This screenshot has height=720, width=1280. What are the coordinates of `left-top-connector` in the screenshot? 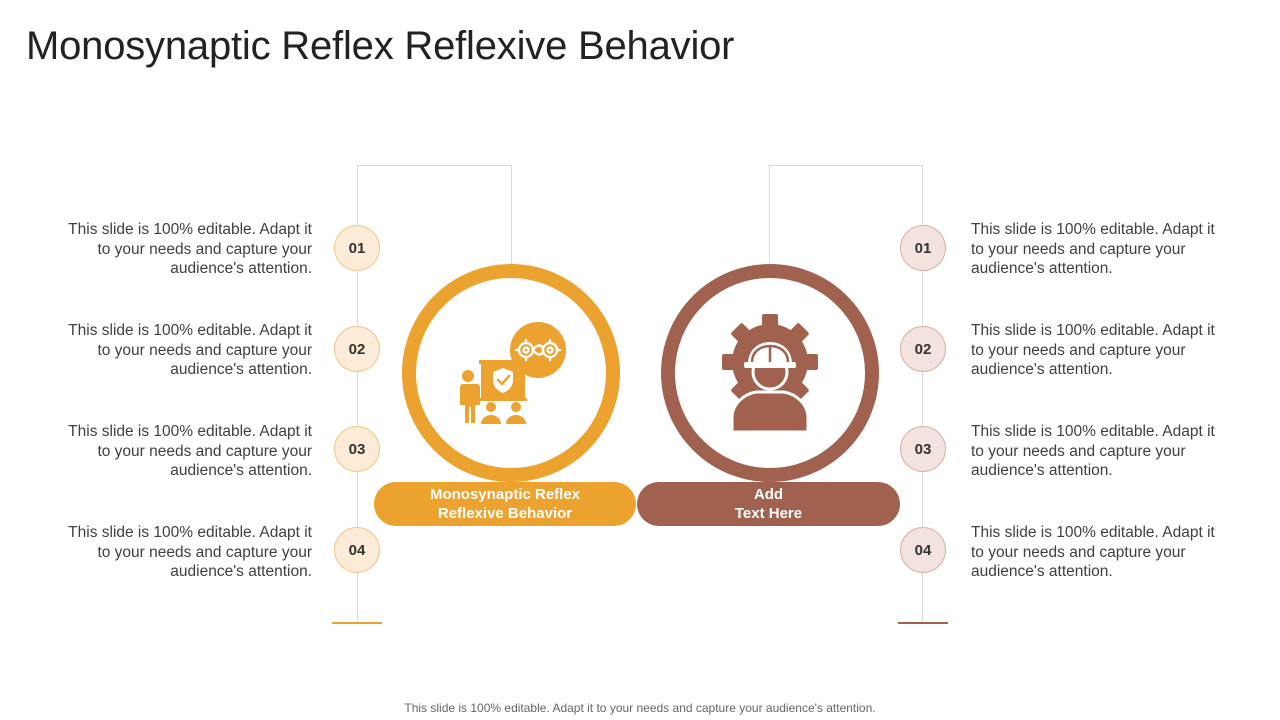 It's located at (434, 165).